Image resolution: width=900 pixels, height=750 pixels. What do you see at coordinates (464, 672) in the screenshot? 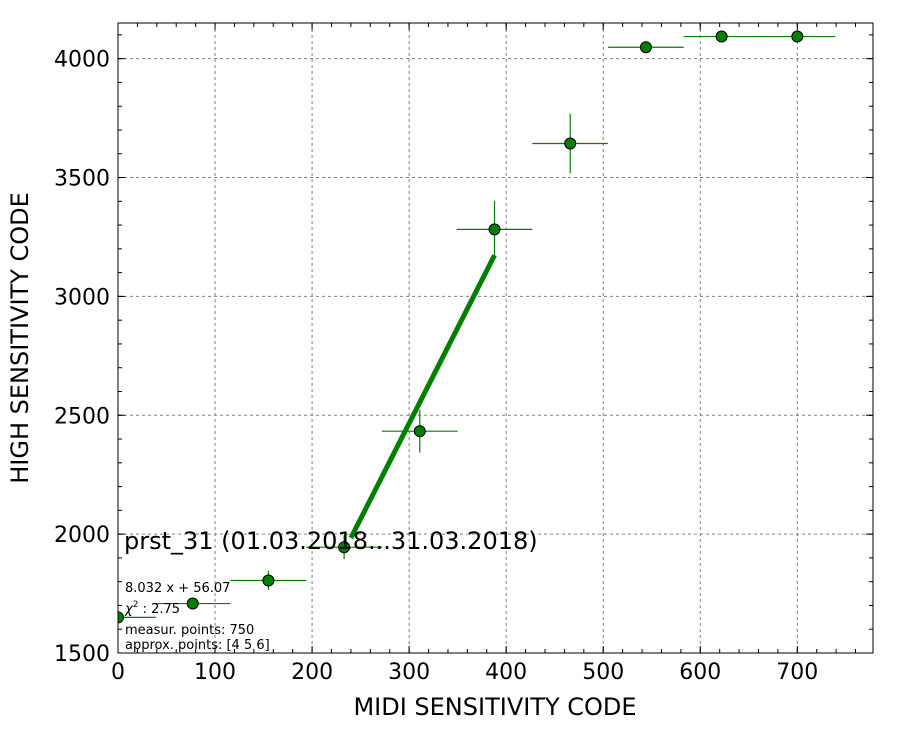
I see `x-tick-labels: 0 100 200 300 400 500 600 700` at bounding box center [464, 672].